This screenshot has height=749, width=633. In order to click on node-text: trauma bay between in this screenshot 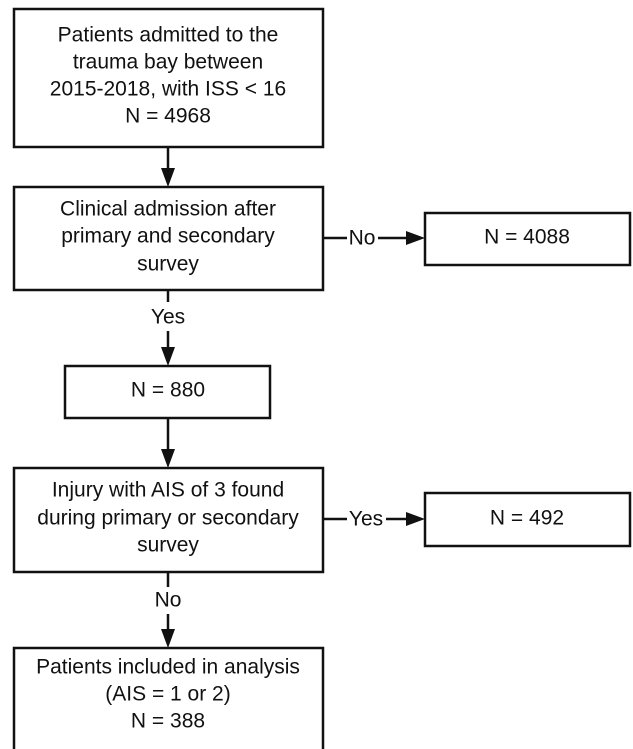, I will do `click(168, 62)`.